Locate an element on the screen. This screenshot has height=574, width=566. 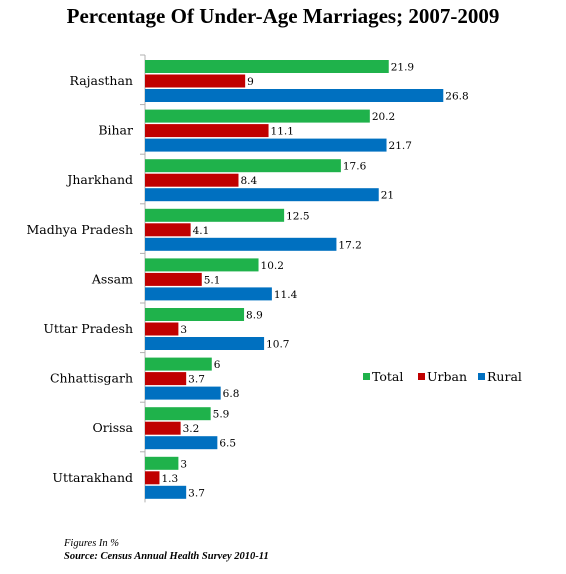
data-label: 20.2 is located at coordinates (383, 117).